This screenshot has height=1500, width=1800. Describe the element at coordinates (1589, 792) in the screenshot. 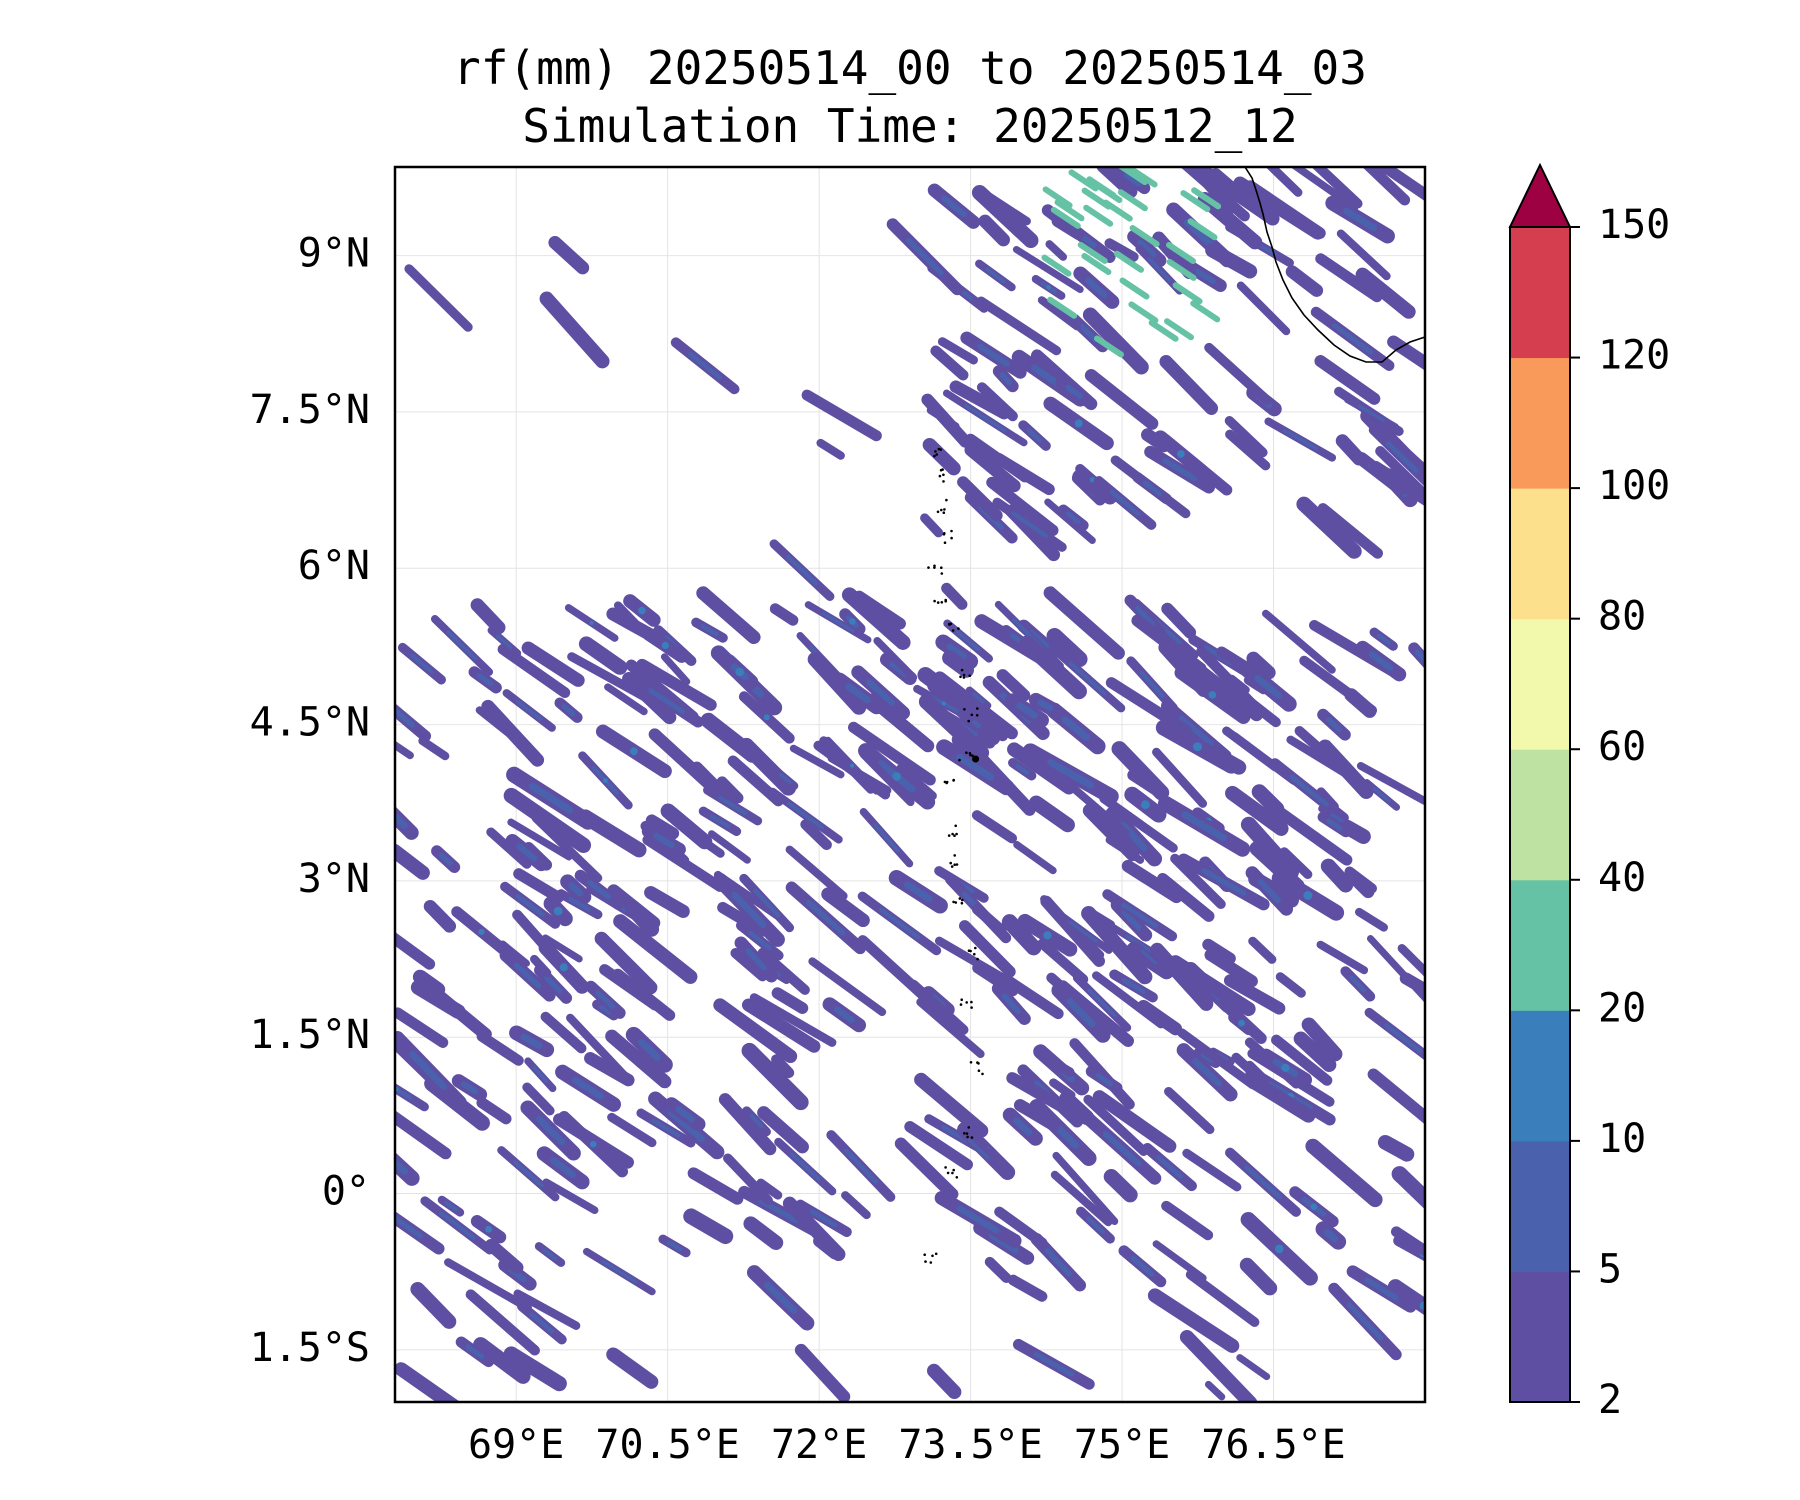

I see `colorbar: 2 5 10 20 40 60 80 100 120 150` at that location.